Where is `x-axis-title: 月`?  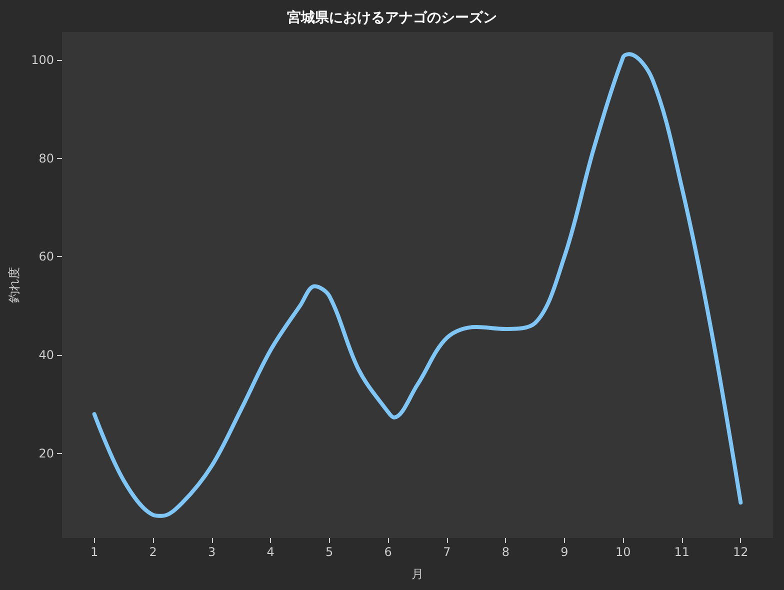 x-axis-title: 月 is located at coordinates (418, 574).